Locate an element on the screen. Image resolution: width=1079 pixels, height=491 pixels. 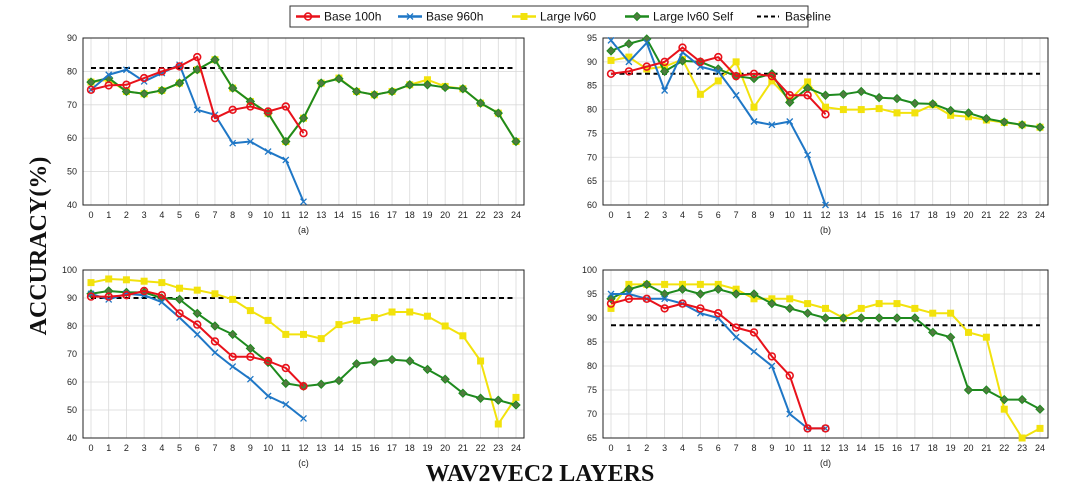
panel-caption: (a) is located at coordinates (303, 230).